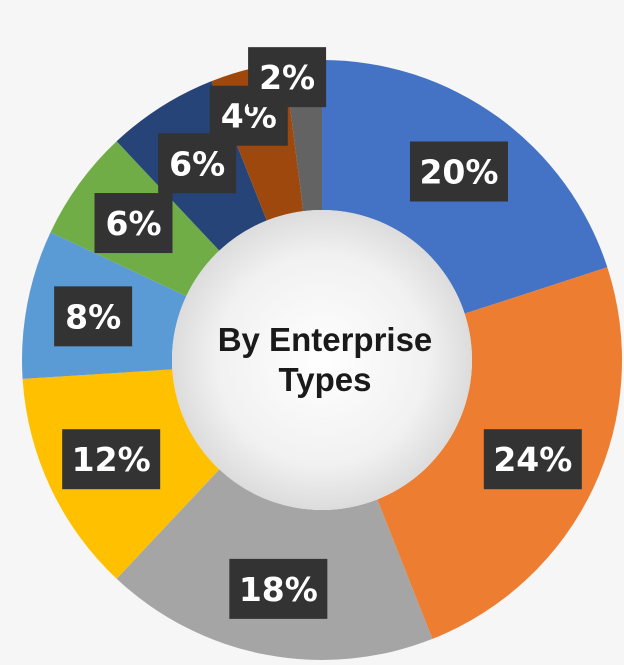  I want to click on data-label-text: 12%, so click(111, 459).